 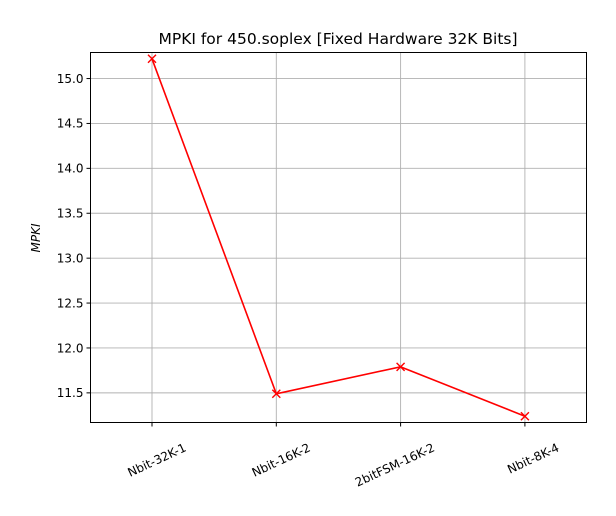 What do you see at coordinates (36, 237) in the screenshot?
I see `y-axis-label: MPKI` at bounding box center [36, 237].